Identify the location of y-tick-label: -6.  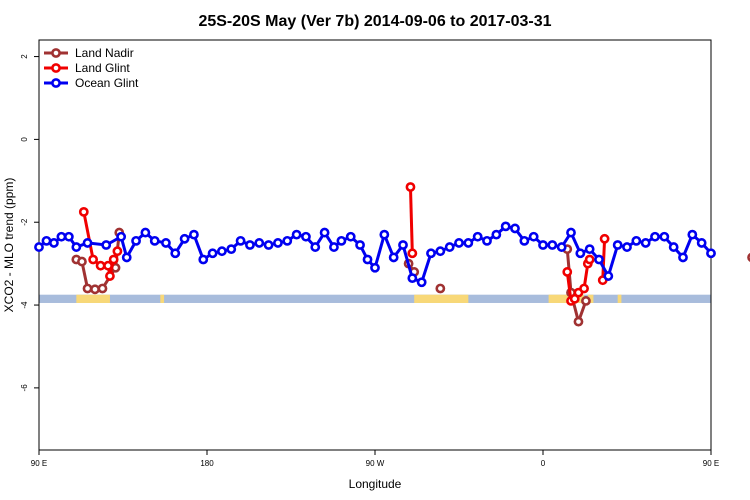
(24, 388).